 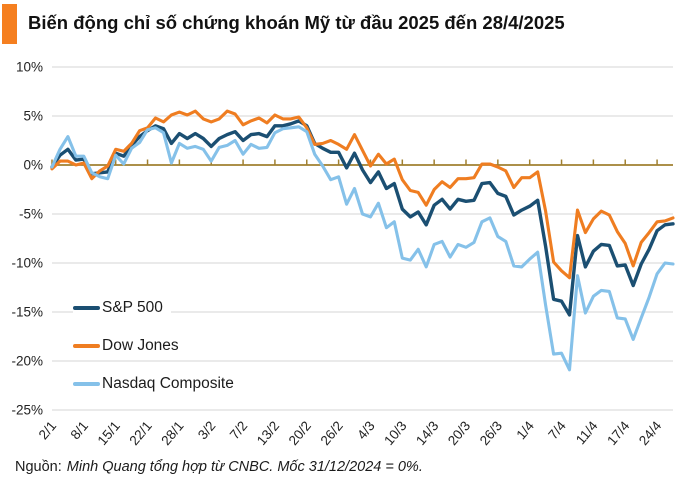 I want to click on legend: S&P 500 Dow Jones Nasdaq Composite, so click(x=157, y=352).